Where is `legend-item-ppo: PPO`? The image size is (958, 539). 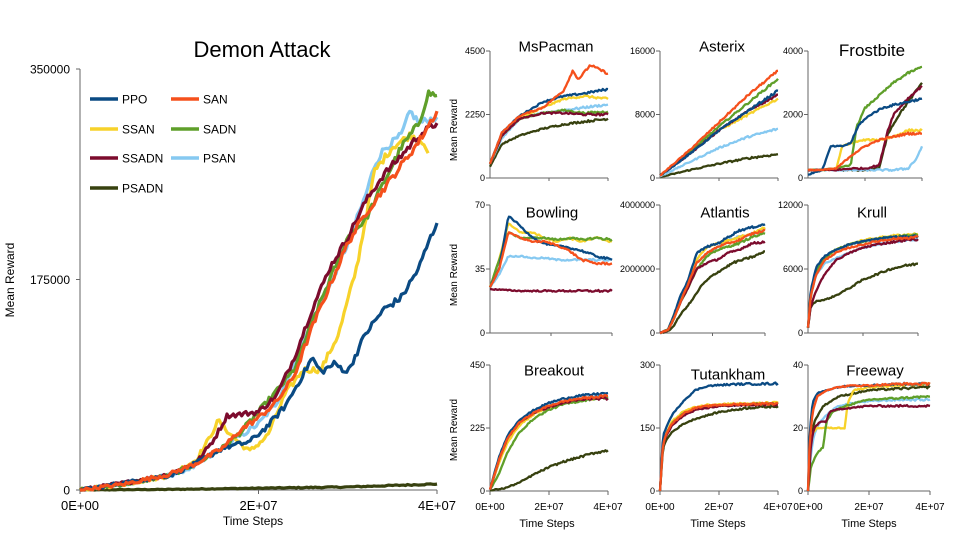 legend-item-ppo: PPO is located at coordinates (118, 100).